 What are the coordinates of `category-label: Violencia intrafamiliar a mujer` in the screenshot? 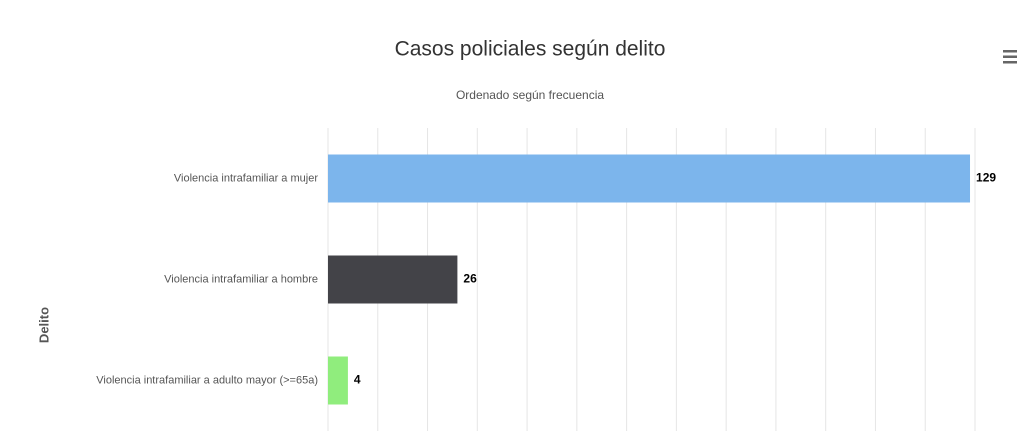 It's located at (246, 178).